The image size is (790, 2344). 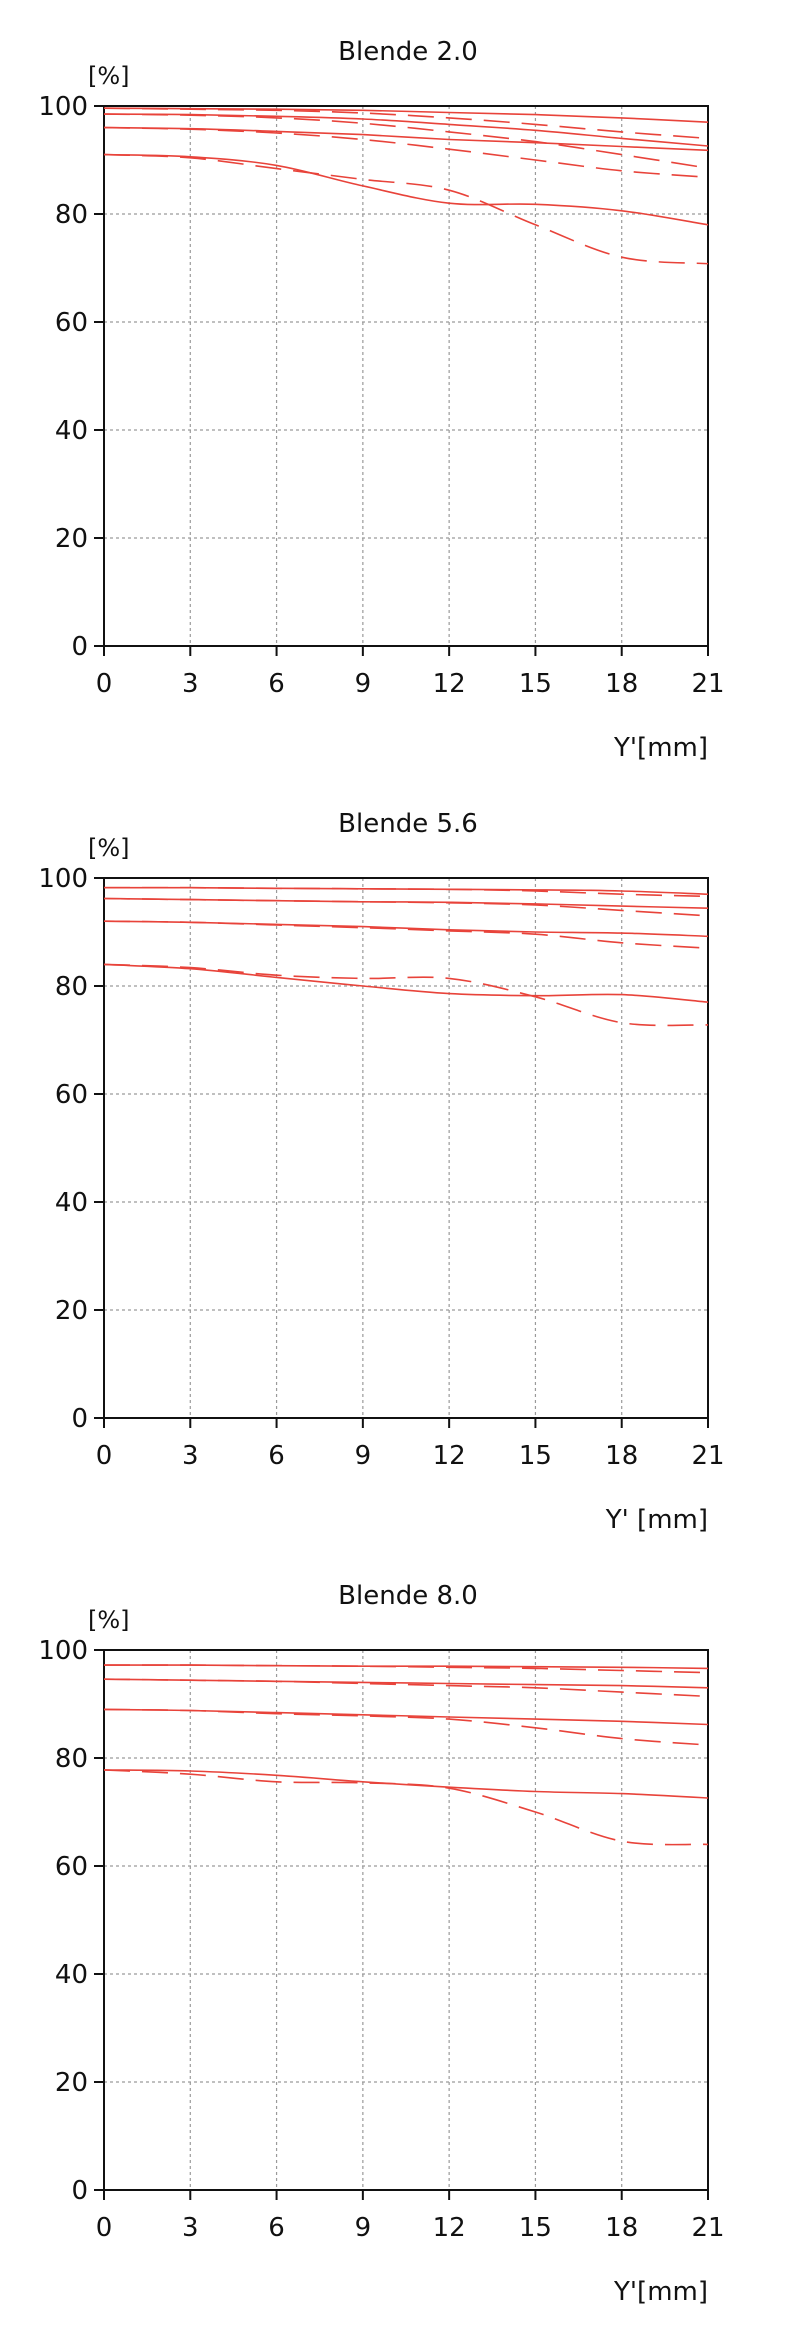 I want to click on x-axis-label: Y' [mm], so click(x=656, y=1520).